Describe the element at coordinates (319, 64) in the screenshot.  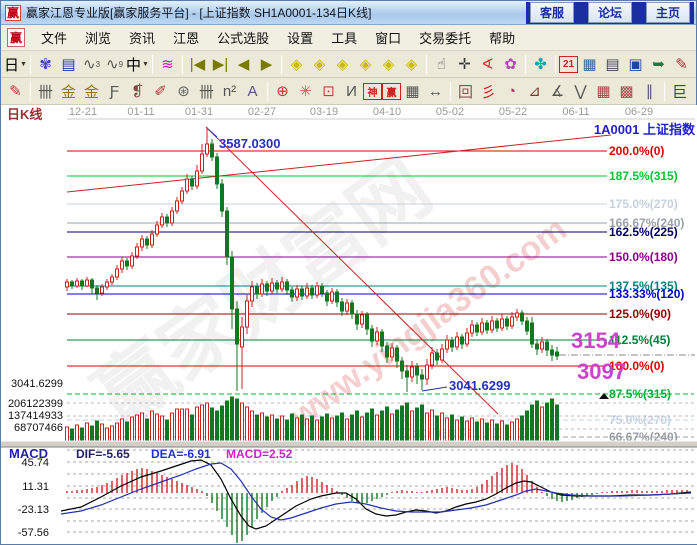
I see `gann-diamond-2-icon: ◈` at that location.